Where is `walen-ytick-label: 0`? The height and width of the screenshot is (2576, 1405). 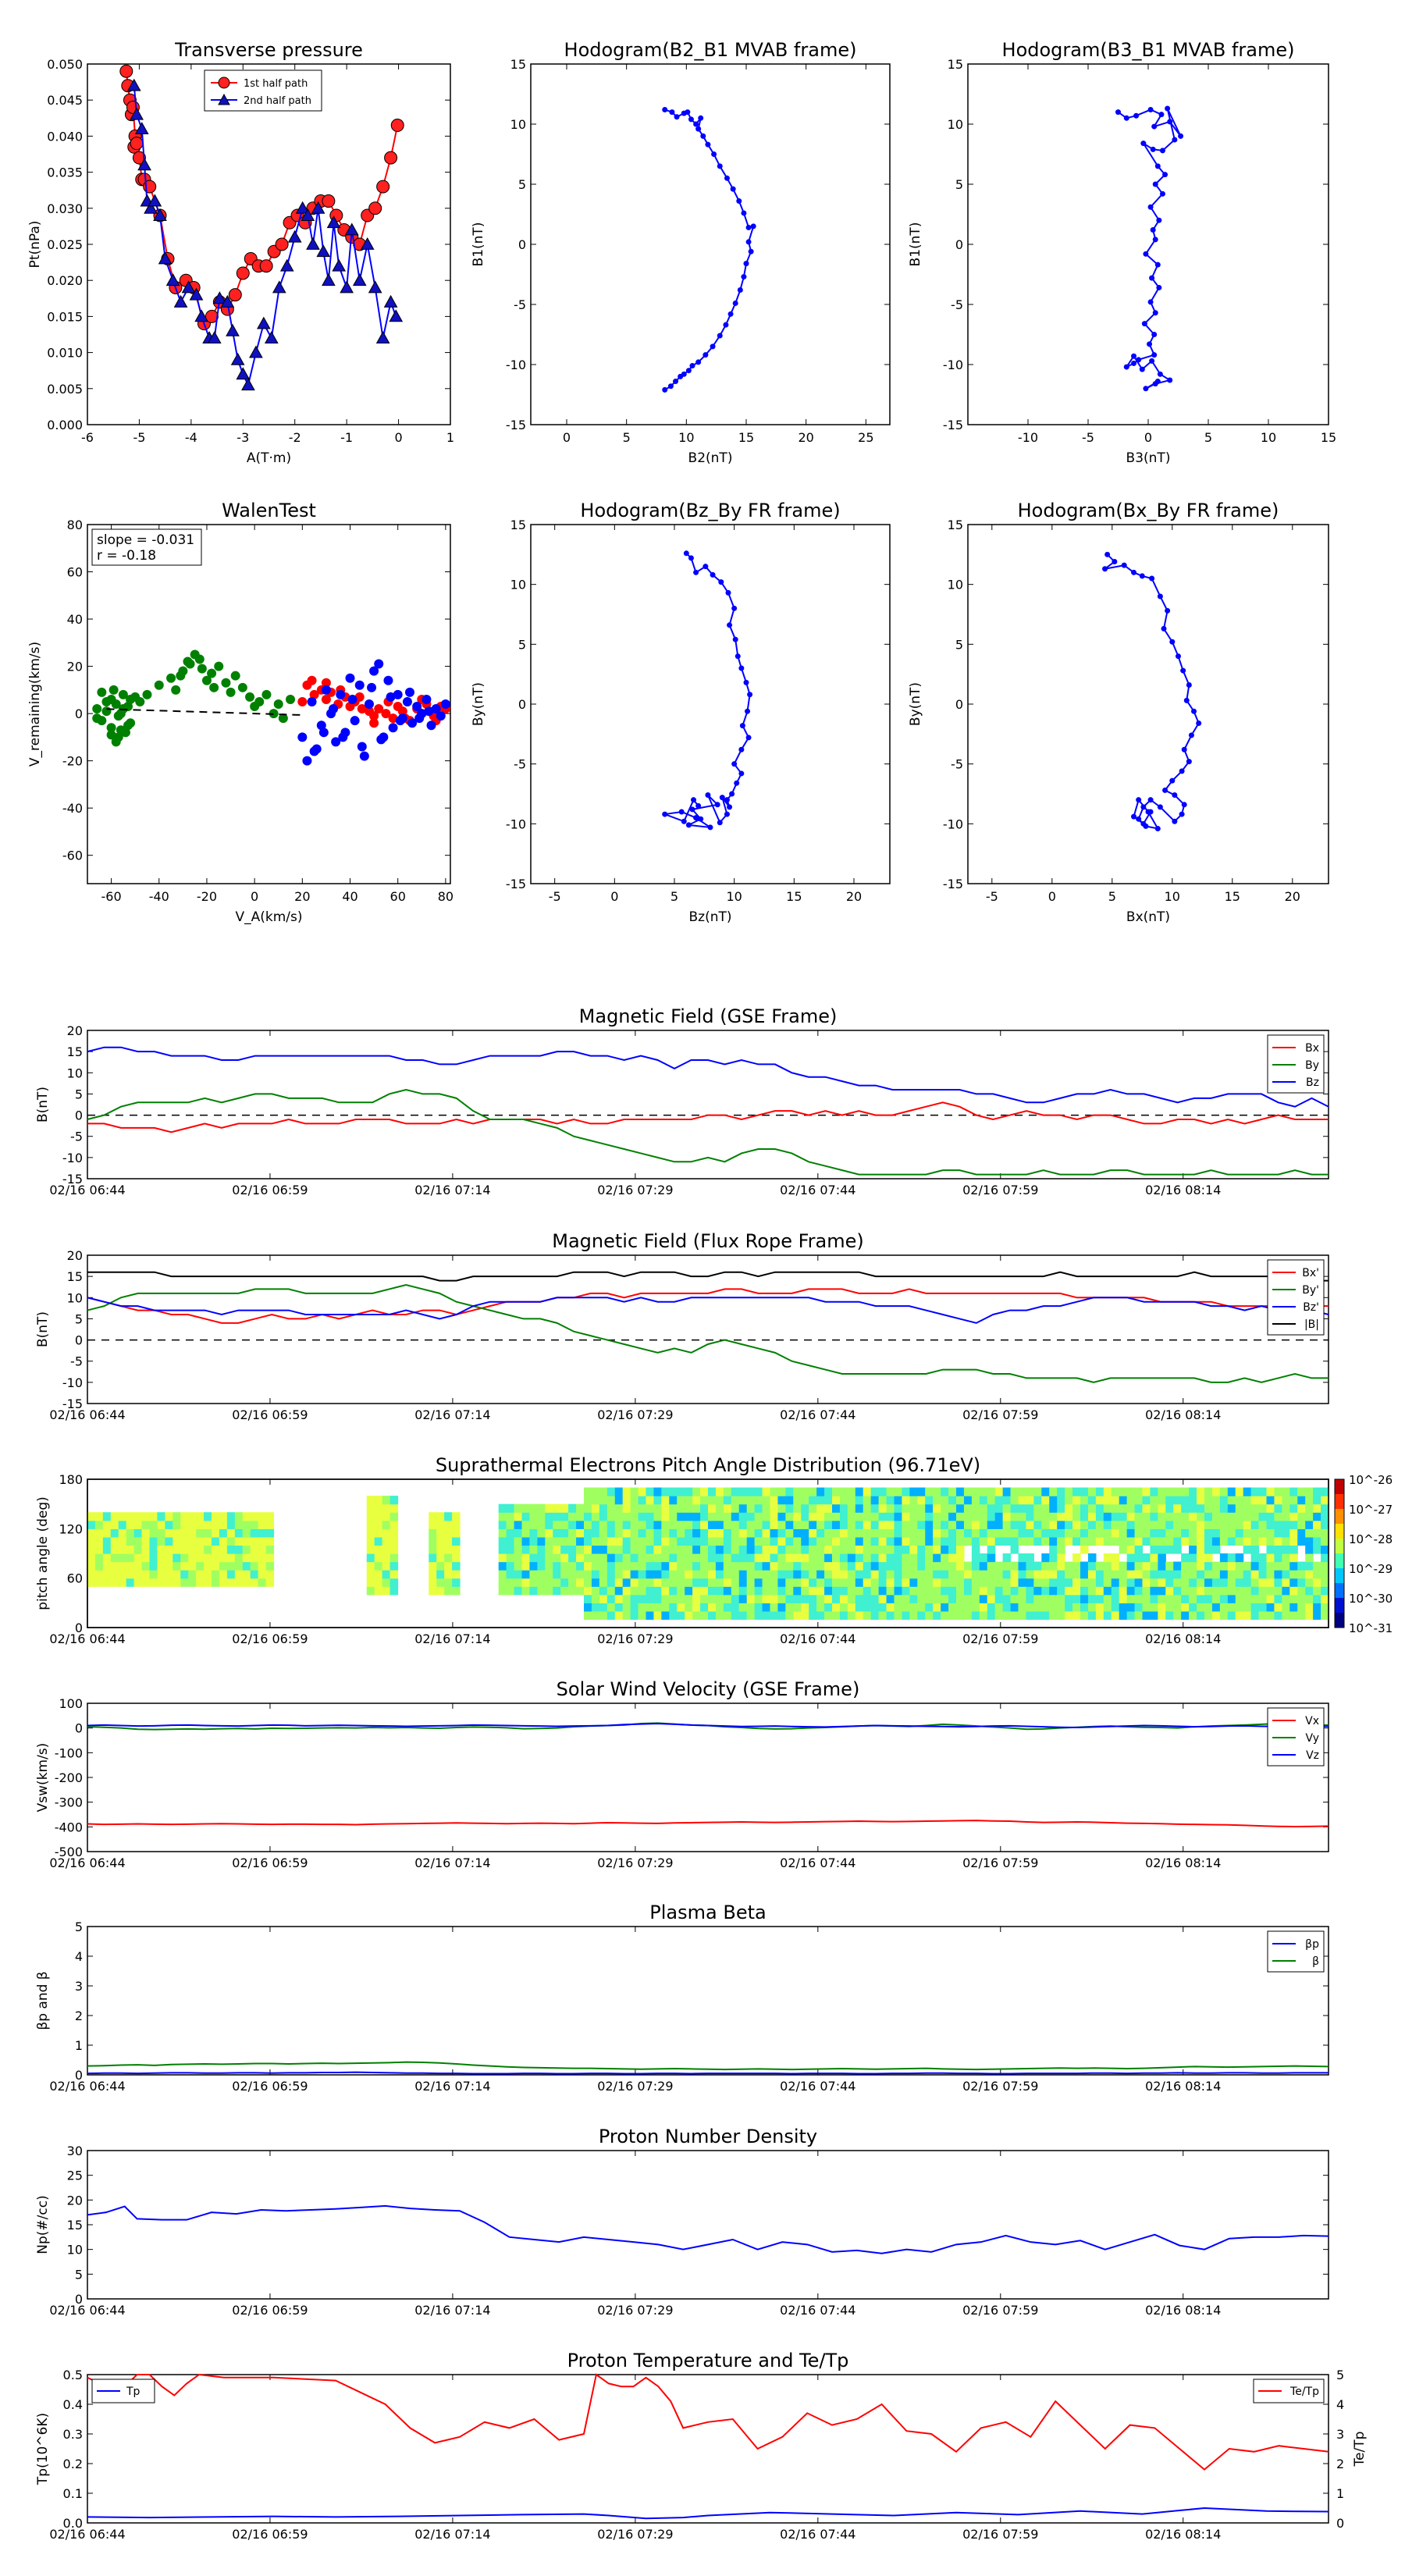
walen-ytick-label: 0 is located at coordinates (79, 713).